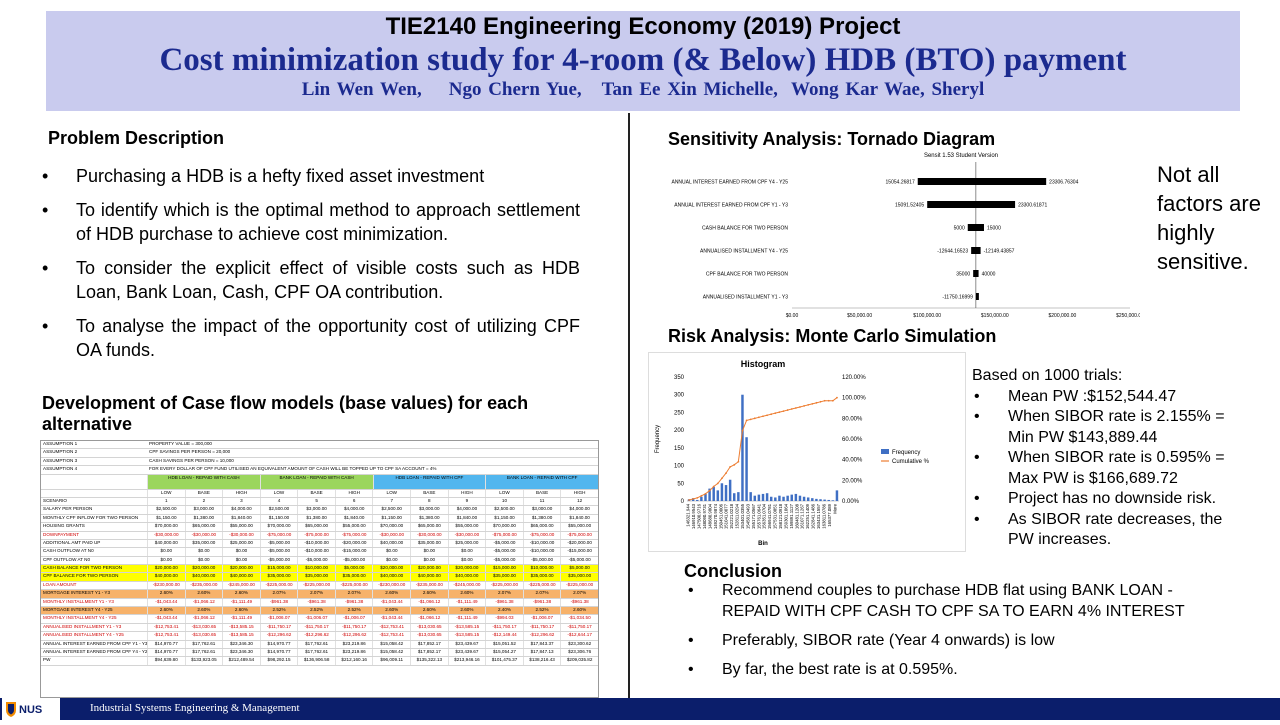 Image resolution: width=1280 pixels, height=725 pixels. I want to click on table-cell: $5,000.00, so click(579, 569).